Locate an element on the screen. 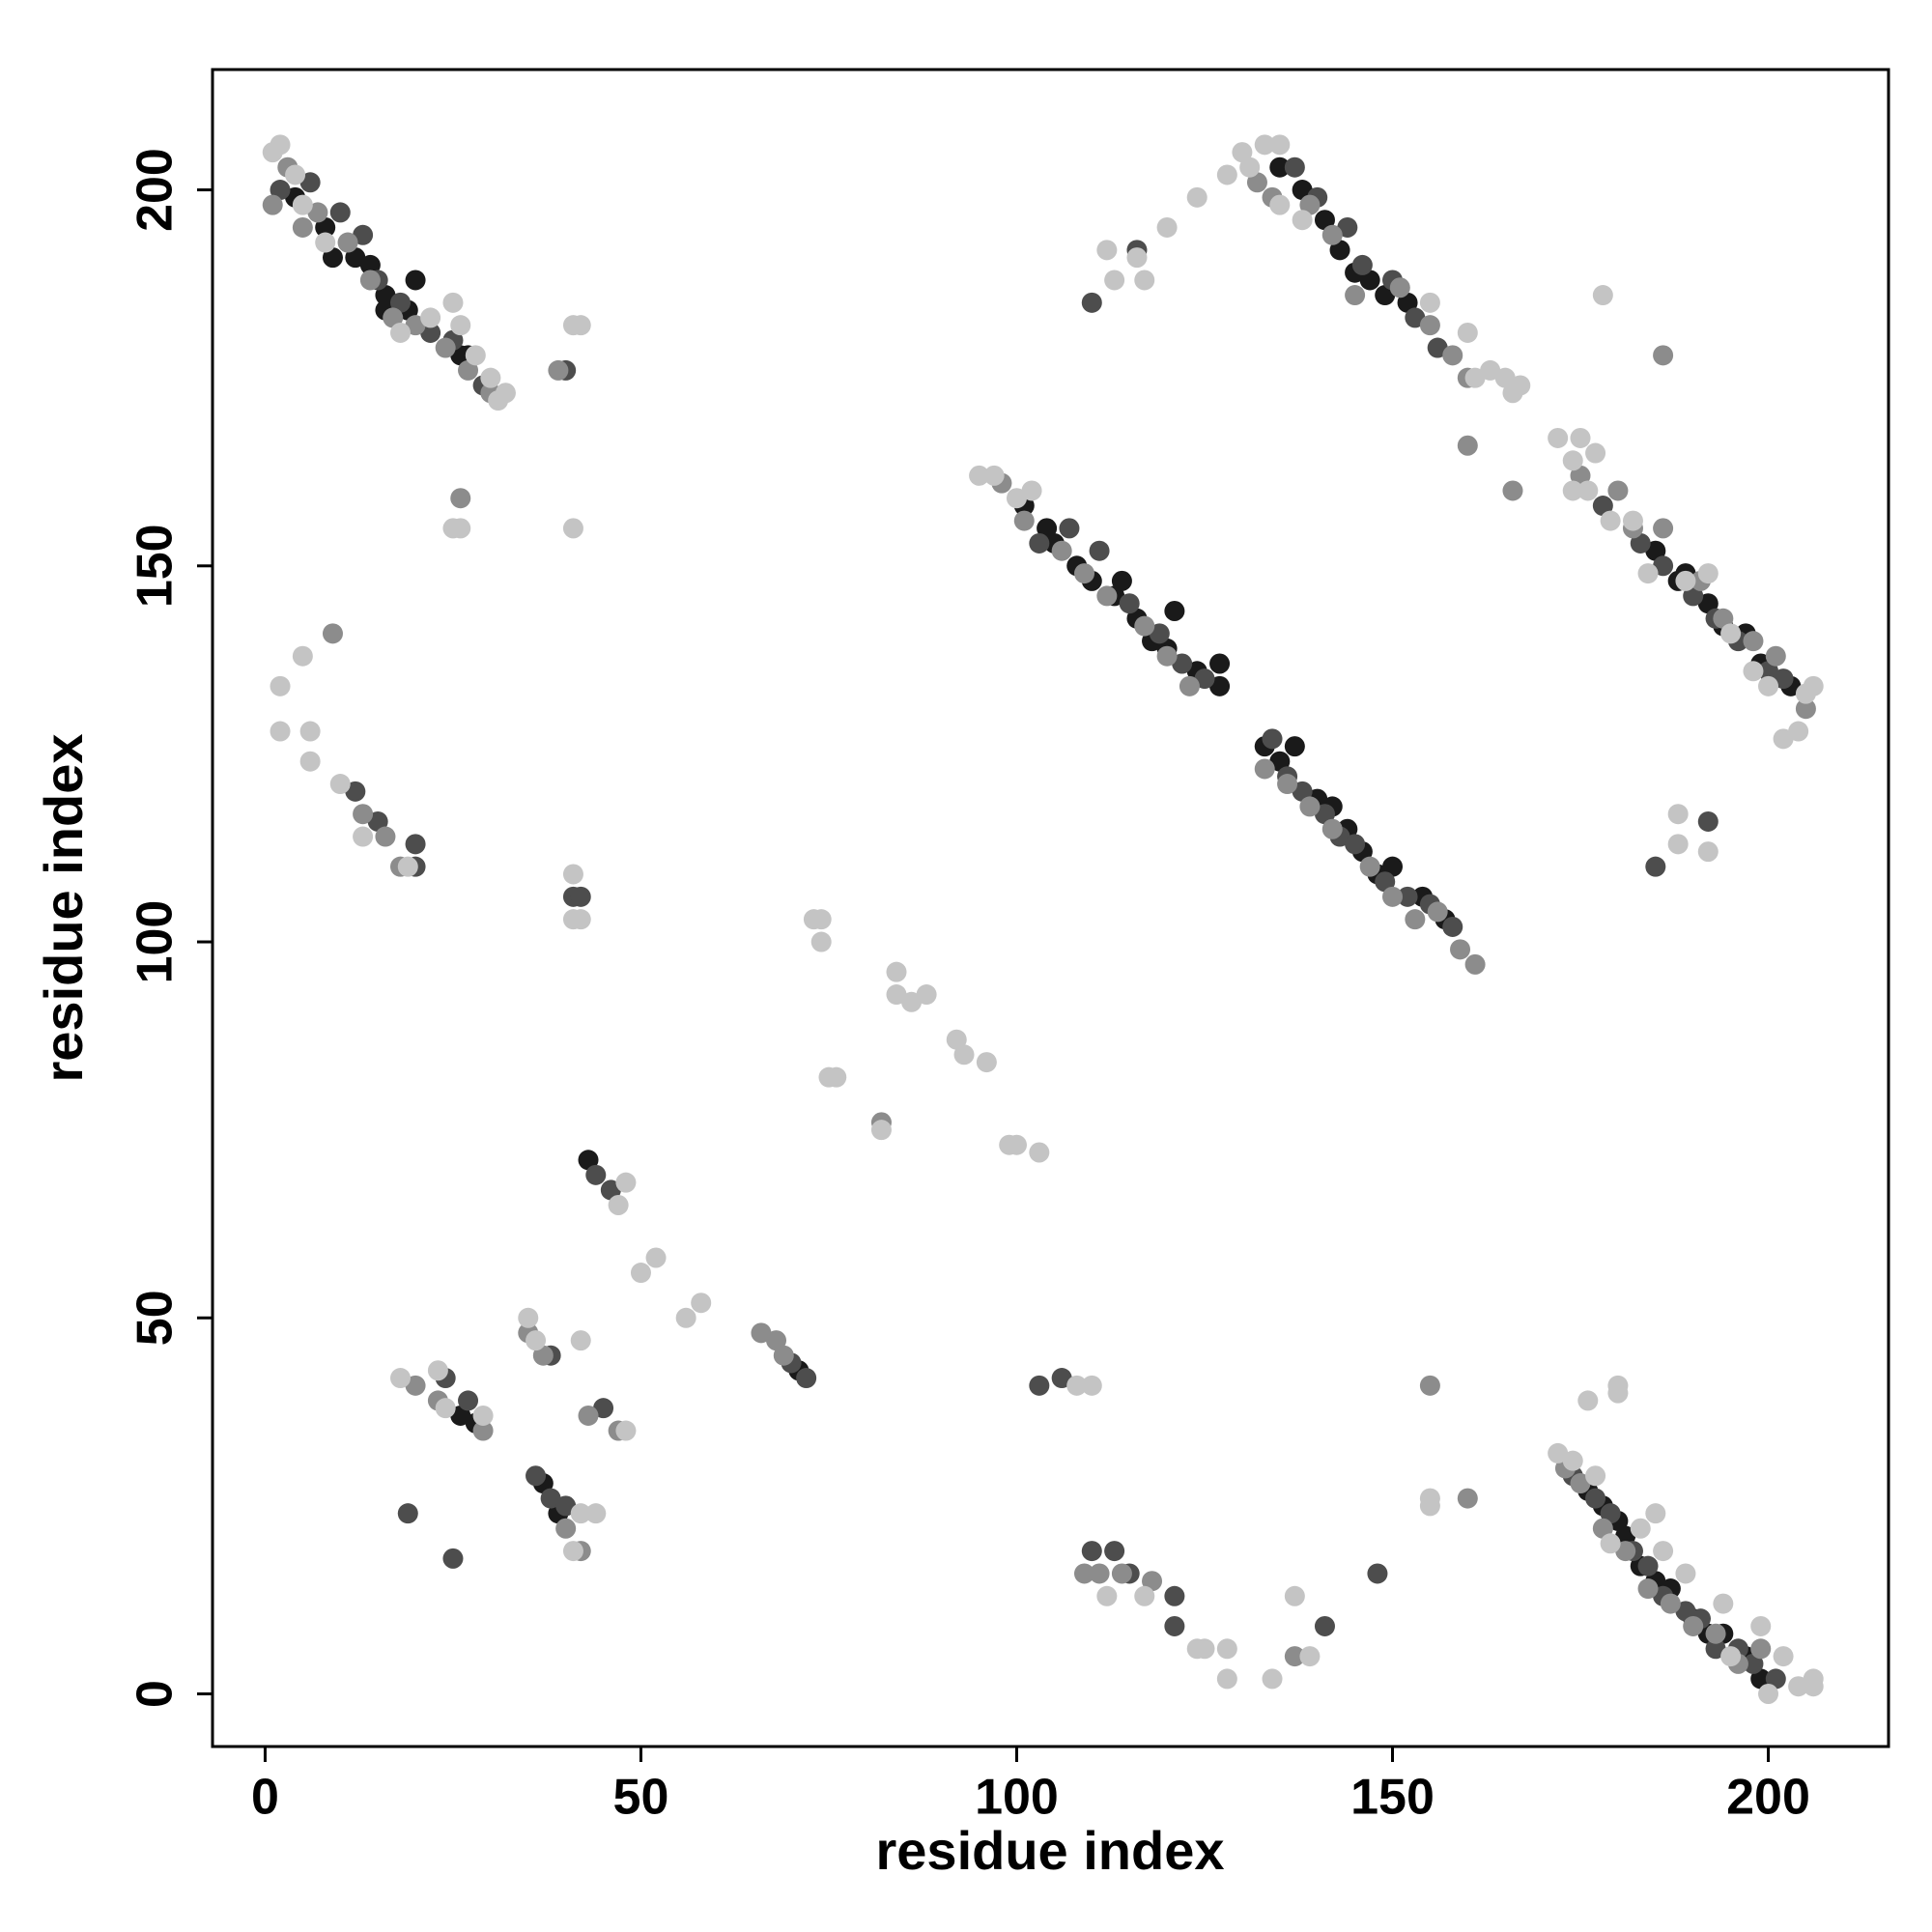 The height and width of the screenshot is (1932, 1932). x-tick-label: 100 is located at coordinates (1017, 1798).